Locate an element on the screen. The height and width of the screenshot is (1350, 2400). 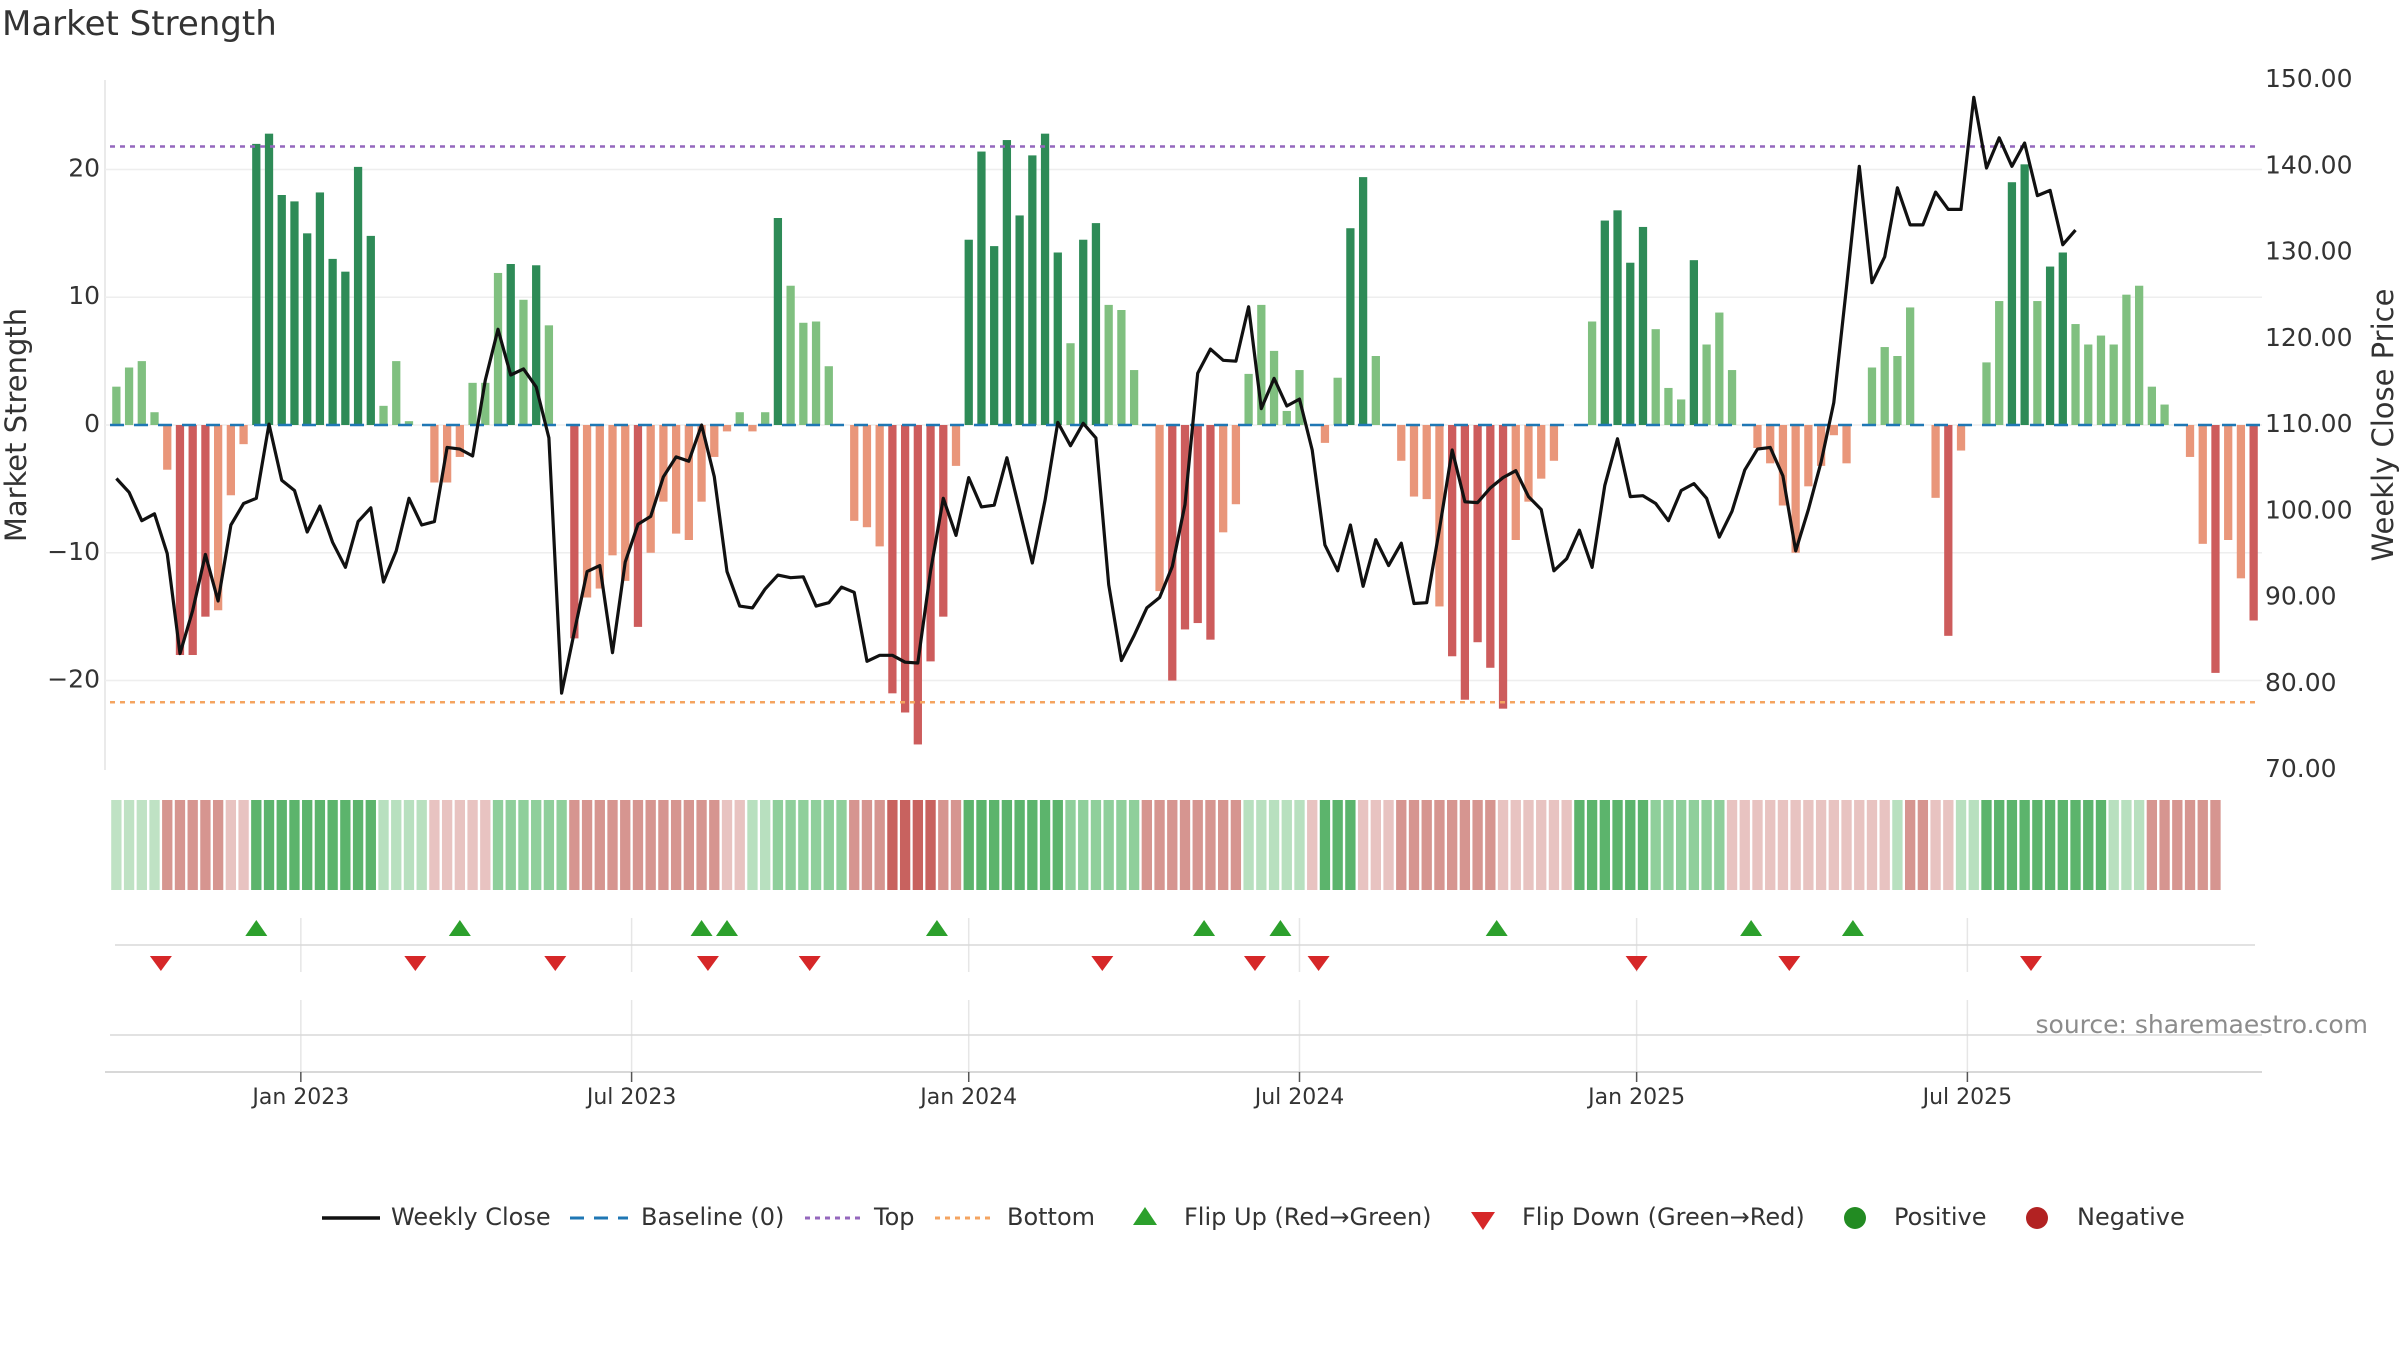
left-tick-label: 20 is located at coordinates (84, 167).